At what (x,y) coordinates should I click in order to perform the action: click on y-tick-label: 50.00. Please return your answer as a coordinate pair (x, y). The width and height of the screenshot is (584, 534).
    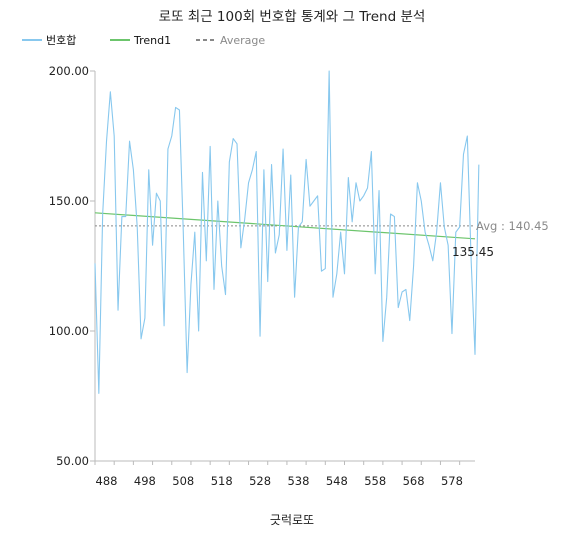
    Looking at the image, I should click on (72, 461).